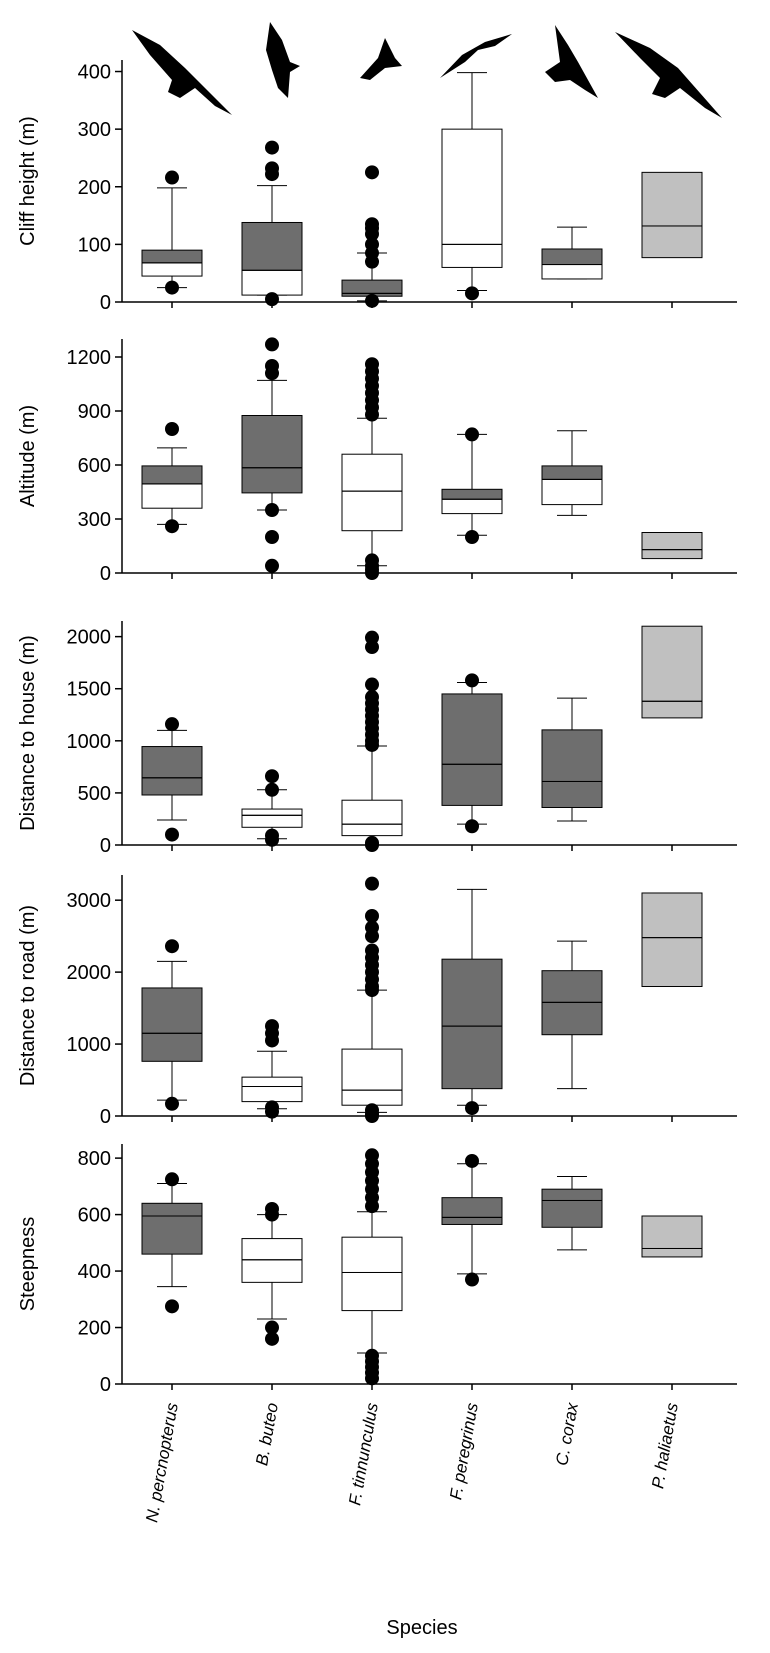 Image resolution: width=770 pixels, height=1653 pixels. I want to click on x-tick-label: C. corax, so click(567, 1434).